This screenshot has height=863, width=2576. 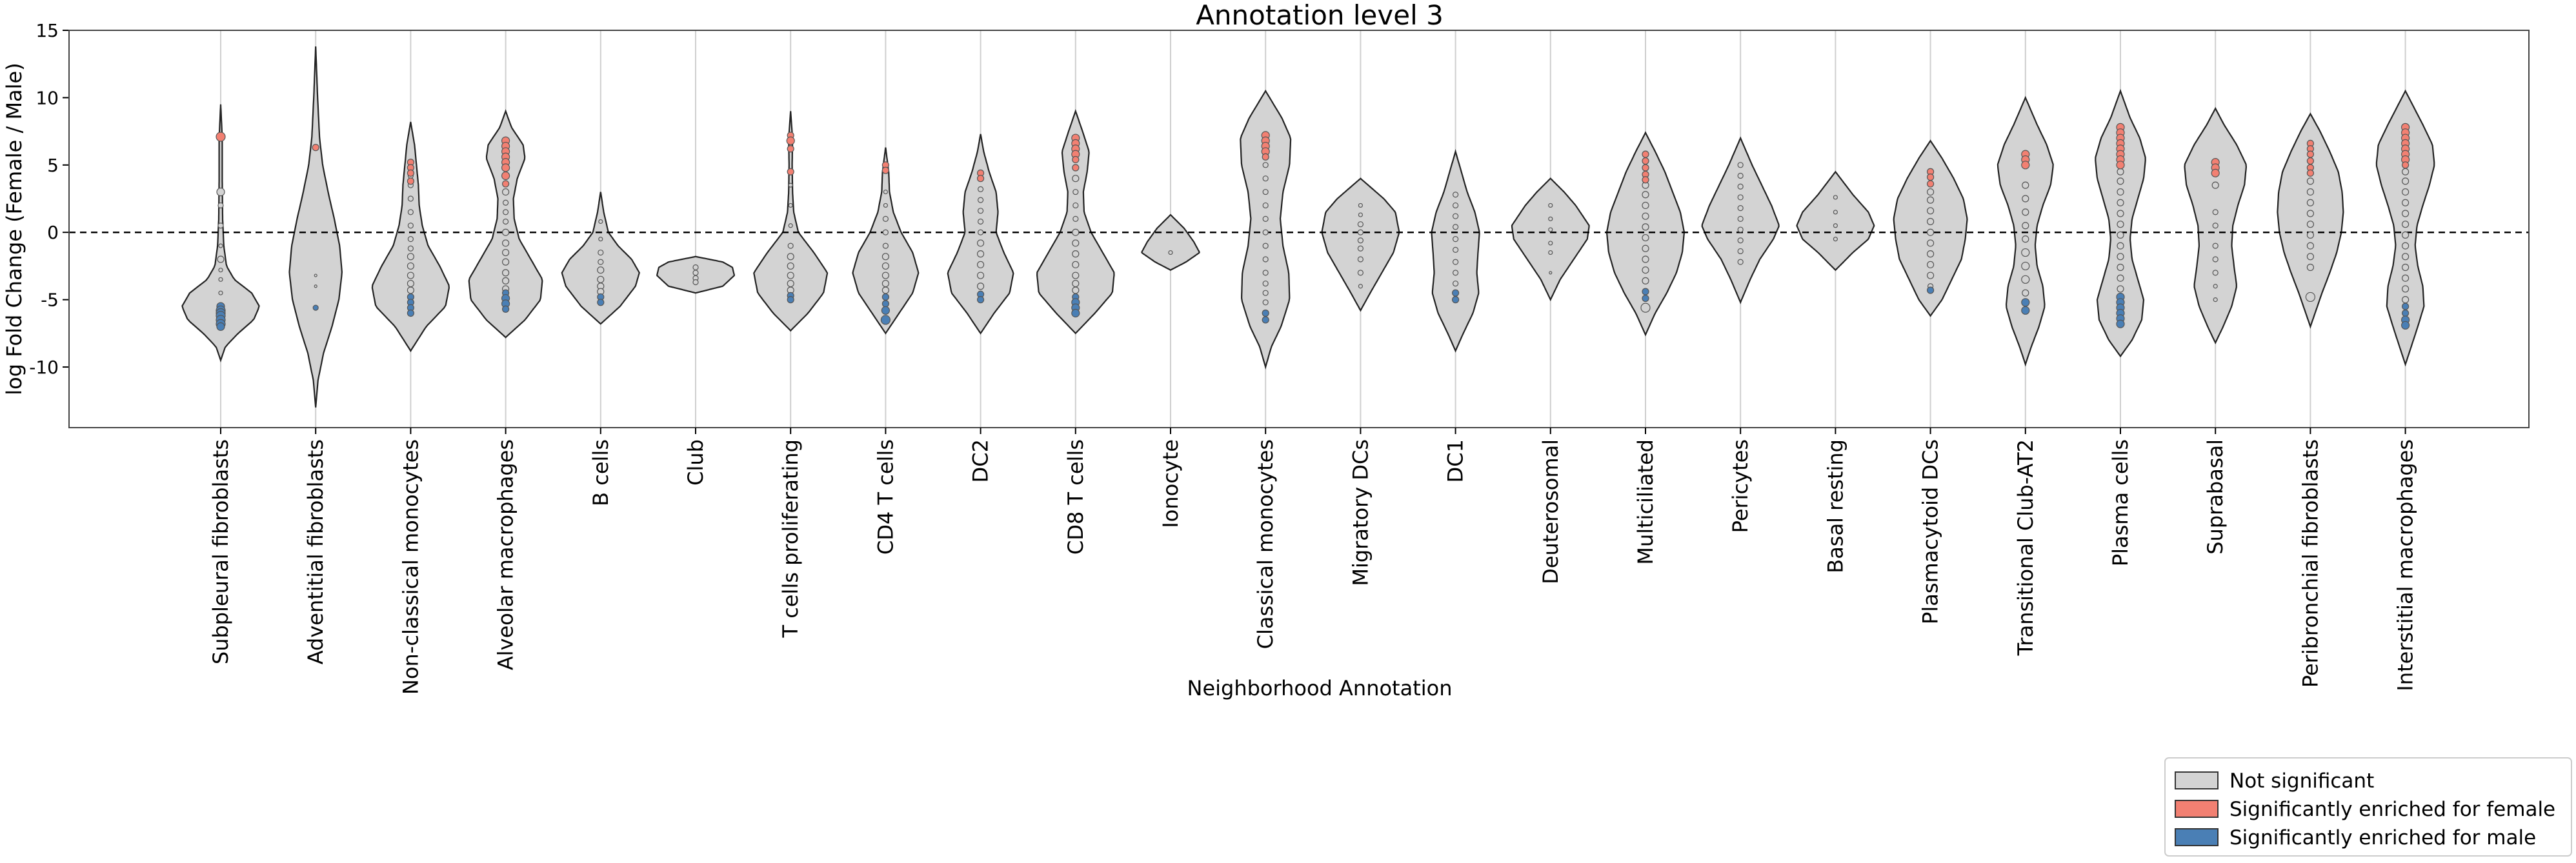 What do you see at coordinates (981, 461) in the screenshot?
I see `x-tick-label: DC2` at bounding box center [981, 461].